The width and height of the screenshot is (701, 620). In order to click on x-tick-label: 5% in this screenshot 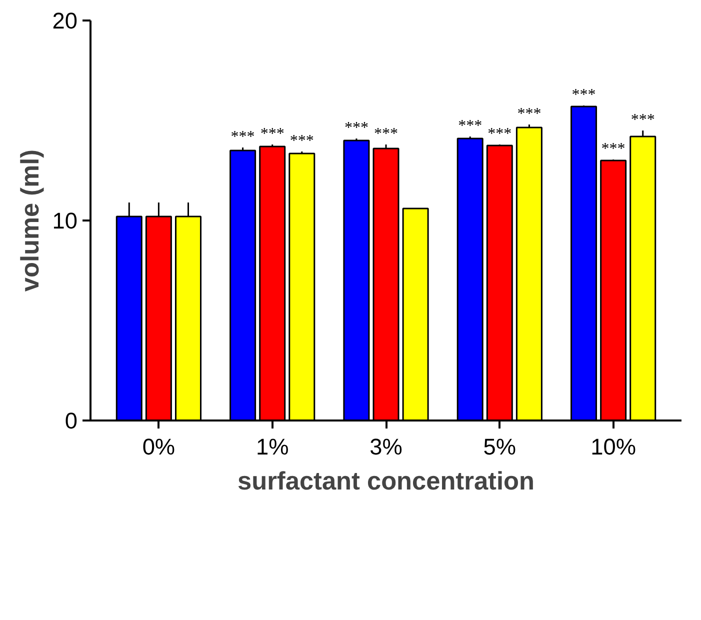, I will do `click(499, 447)`.